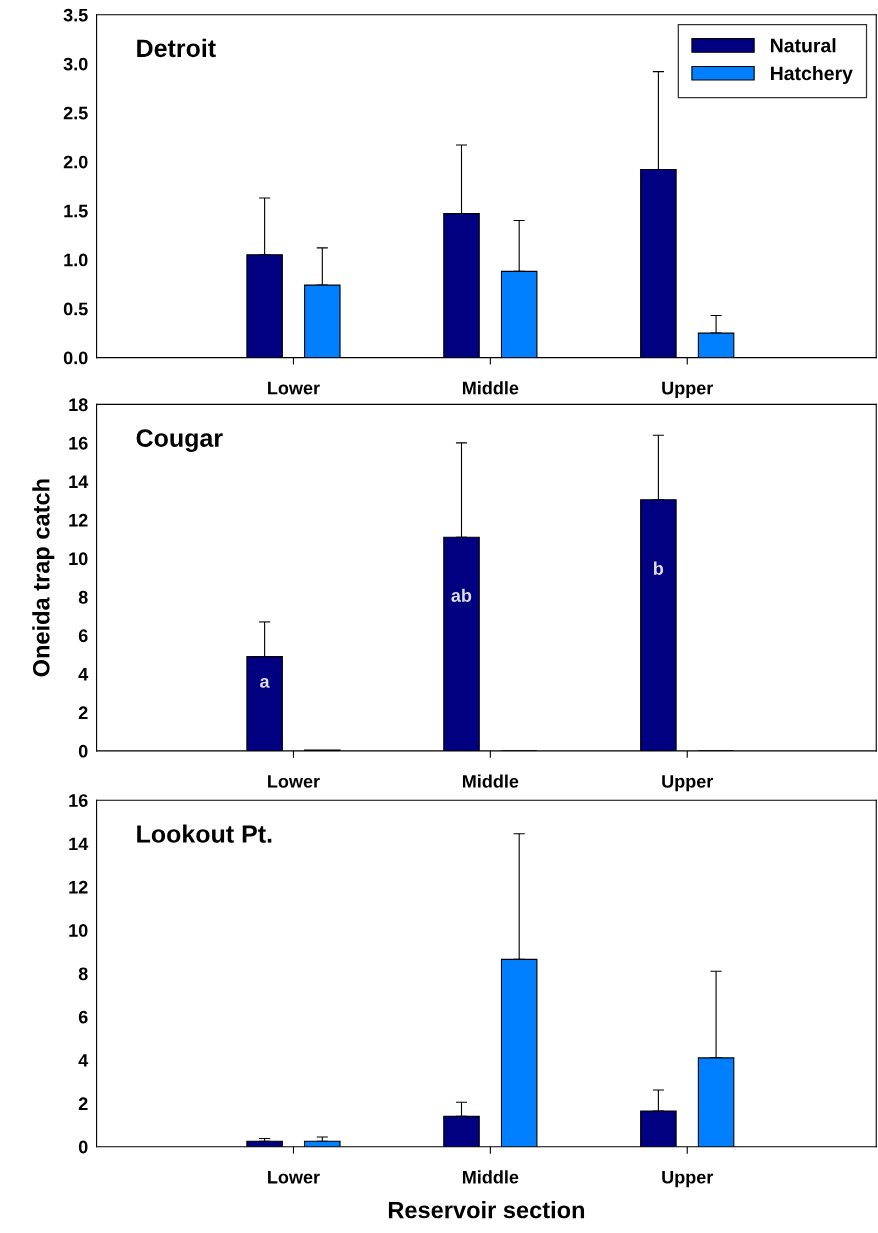 The height and width of the screenshot is (1233, 878). I want to click on y-tick-label: 2.5, so click(75, 113).